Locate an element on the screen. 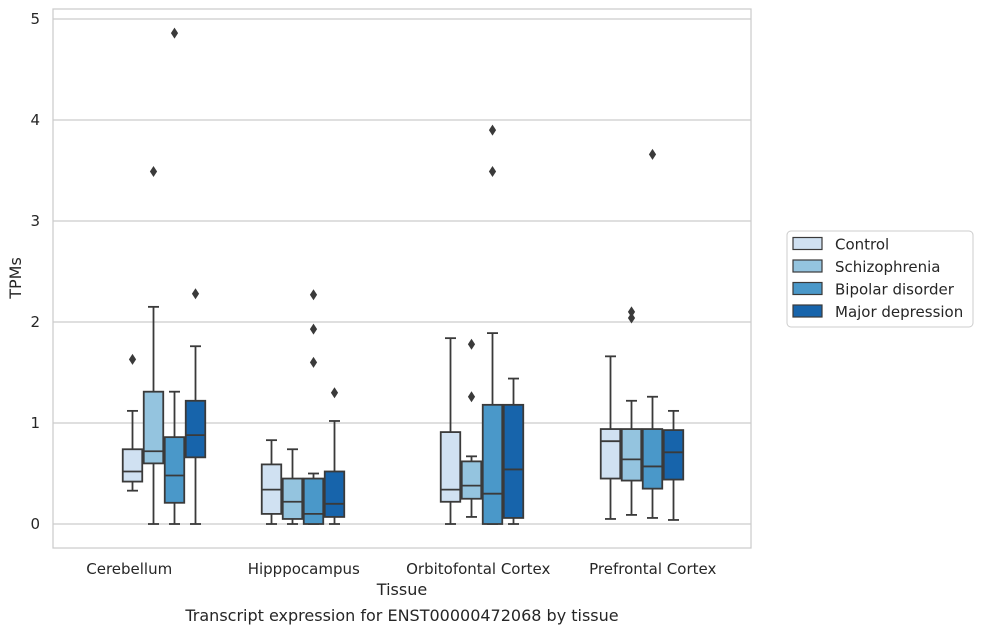  x-tick-label: Orbitofontal Cortex is located at coordinates (478, 569).